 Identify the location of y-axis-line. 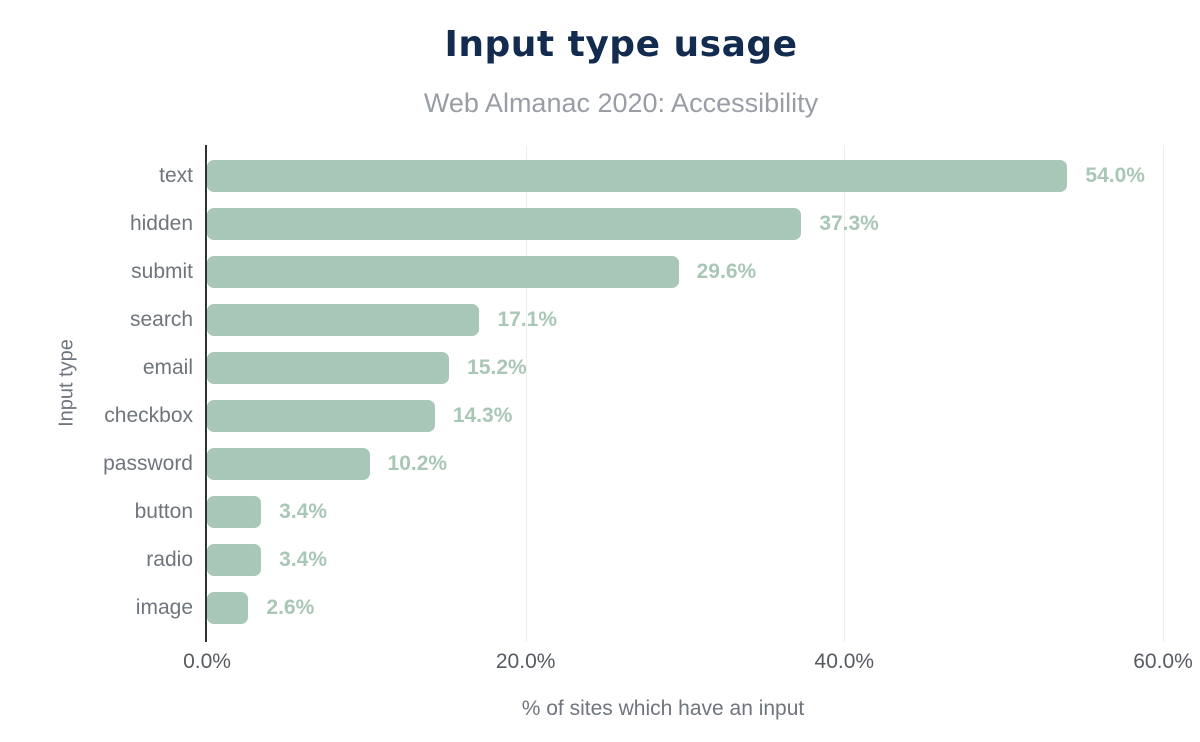
(206, 393).